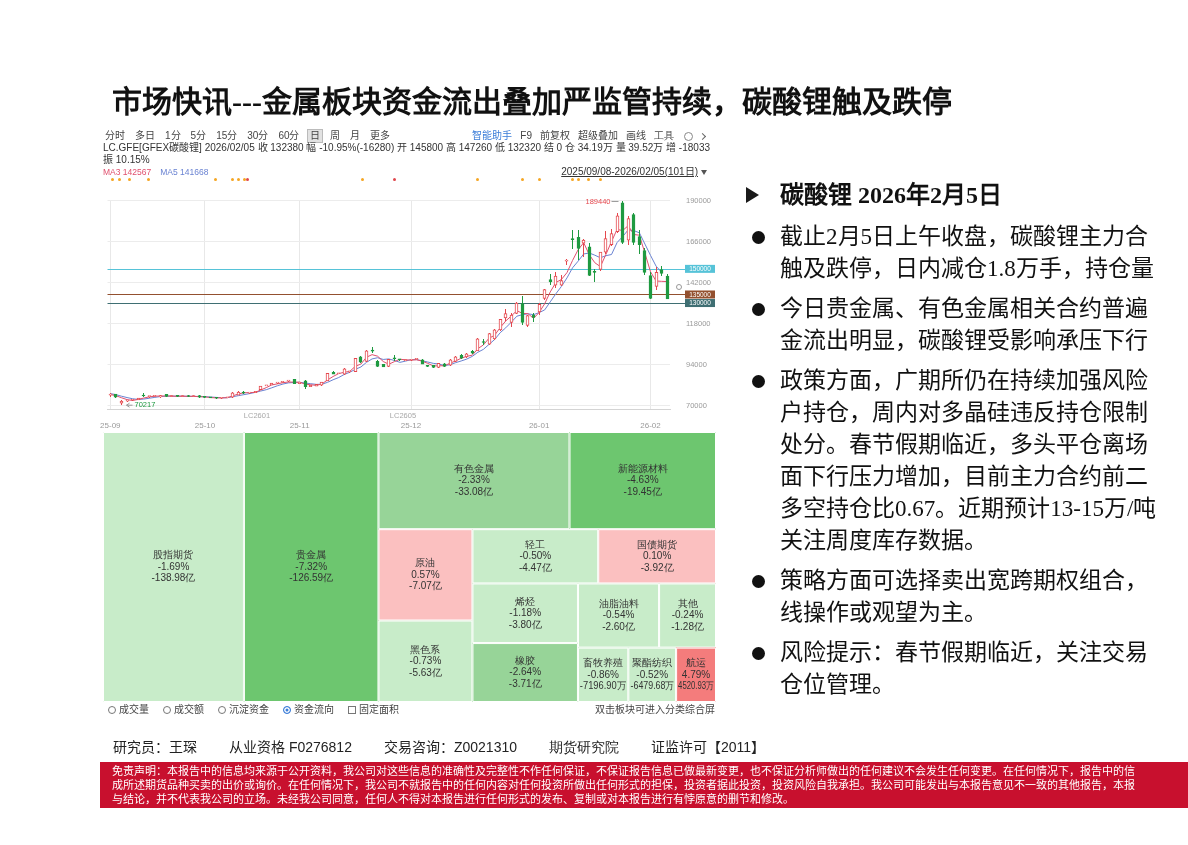 Image resolution: width=1188 pixels, height=845 pixels. I want to click on category-label: 聚酯纺织, so click(652, 663).